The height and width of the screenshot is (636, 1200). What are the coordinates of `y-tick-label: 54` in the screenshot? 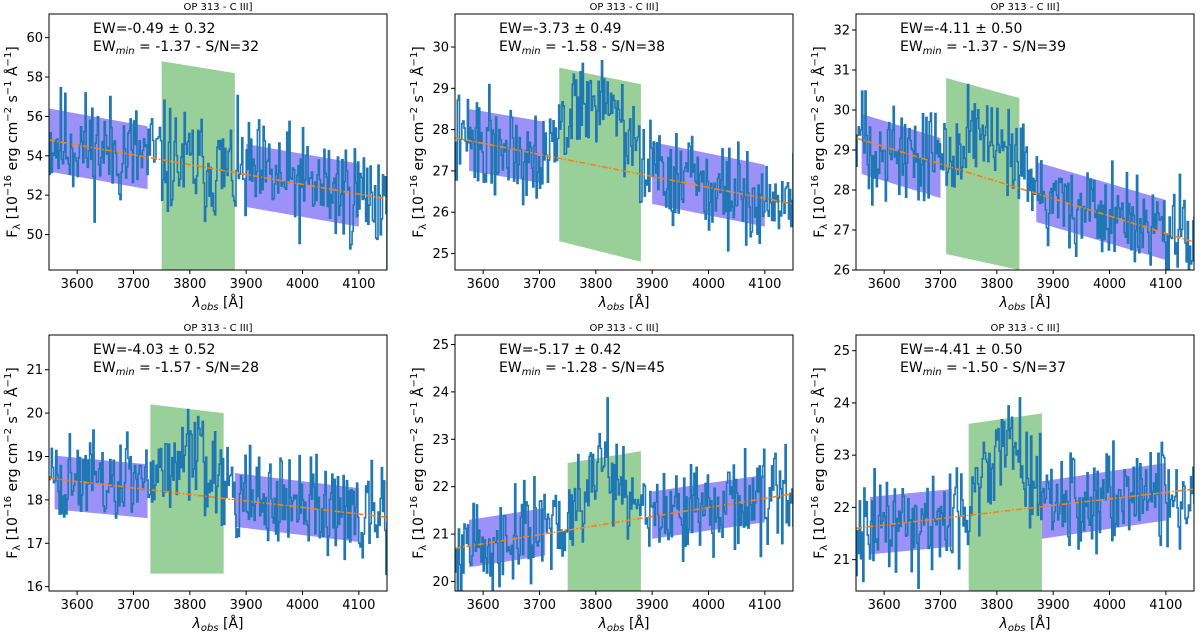 It's located at (34, 156).